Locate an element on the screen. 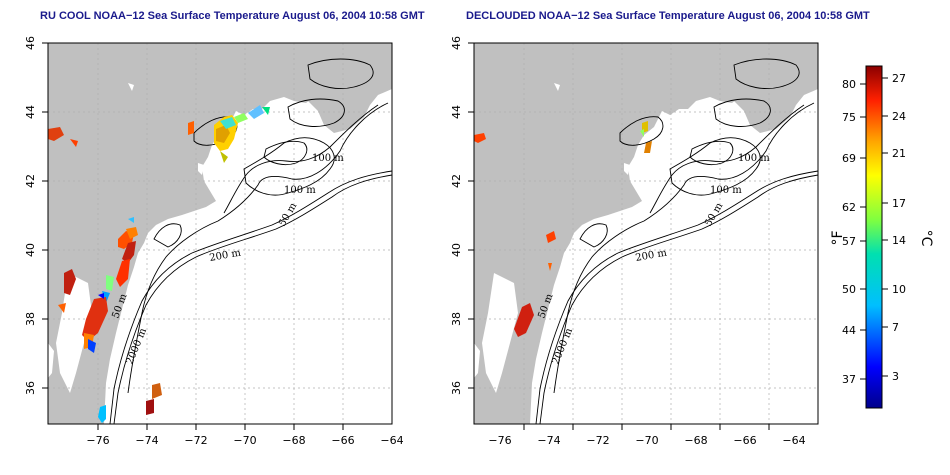  colorbar-c-label: 24 is located at coordinates (899, 116).